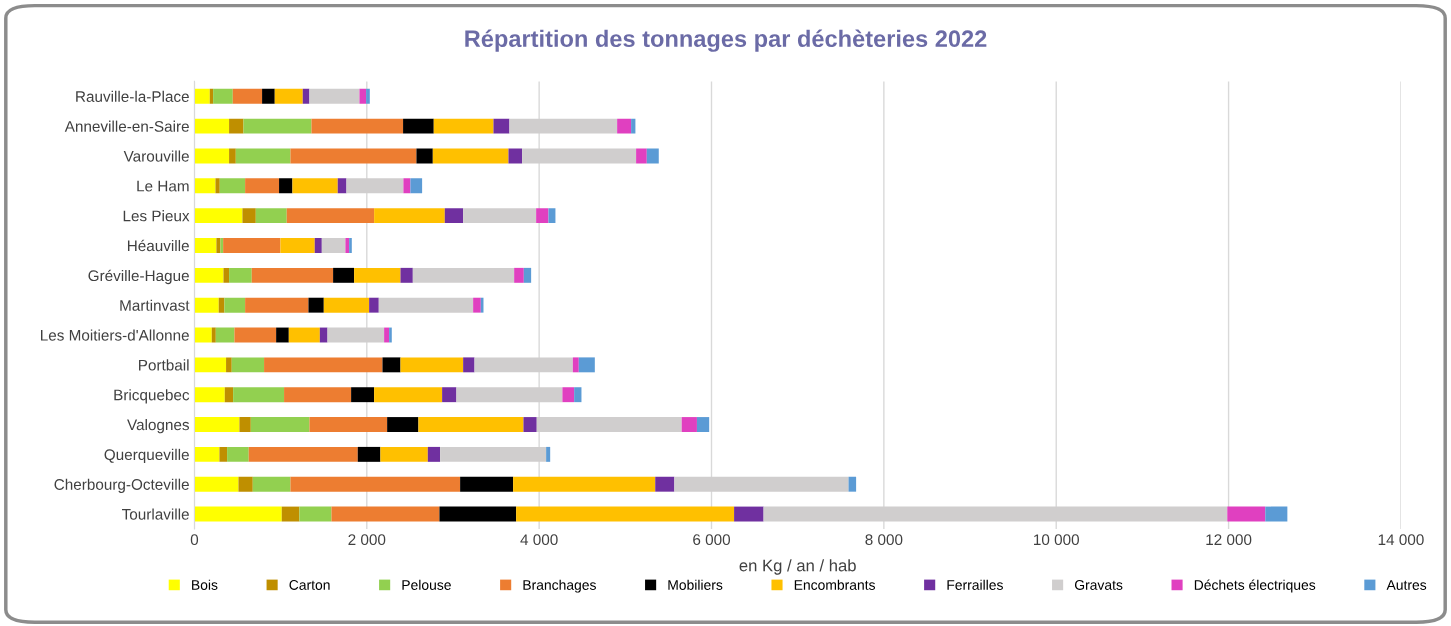 Image resolution: width=1451 pixels, height=626 pixels. What do you see at coordinates (156, 216) in the screenshot?
I see `y-tick-label: Les Pieux` at bounding box center [156, 216].